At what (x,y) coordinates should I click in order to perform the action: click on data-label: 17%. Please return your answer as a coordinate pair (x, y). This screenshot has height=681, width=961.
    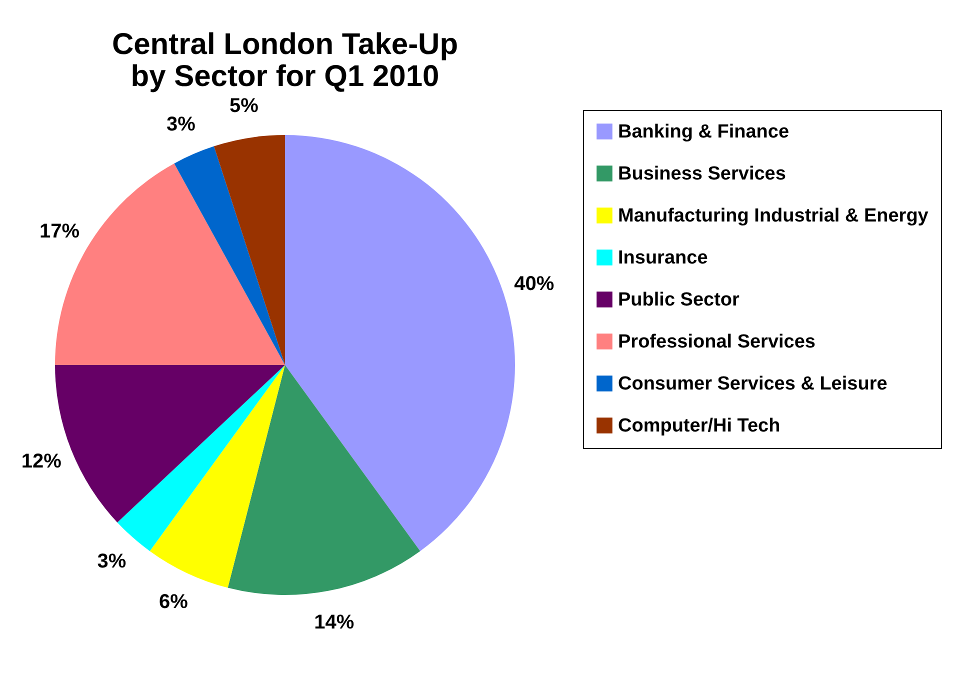
    Looking at the image, I should click on (59, 231).